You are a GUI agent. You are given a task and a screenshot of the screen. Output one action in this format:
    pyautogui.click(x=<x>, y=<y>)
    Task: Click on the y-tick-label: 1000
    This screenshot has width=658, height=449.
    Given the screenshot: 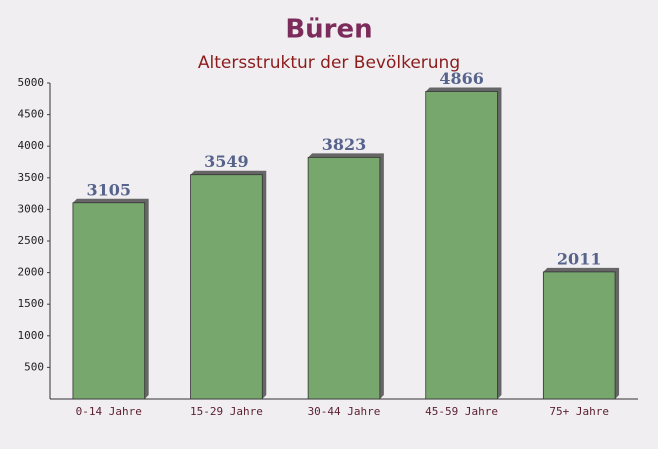 What is the action you would take?
    pyautogui.click(x=31, y=335)
    